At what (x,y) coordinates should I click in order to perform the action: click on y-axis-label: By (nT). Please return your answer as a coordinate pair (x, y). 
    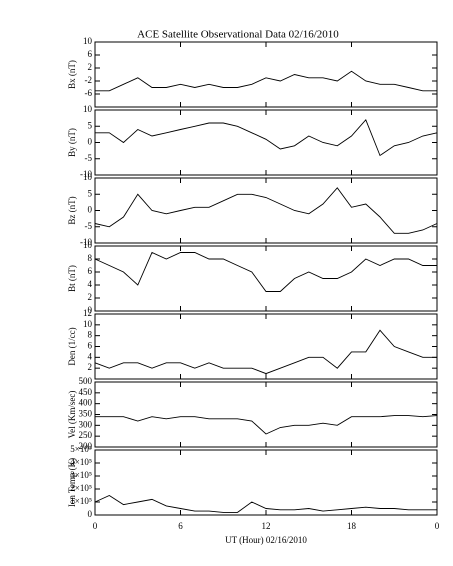
    Looking at the image, I should click on (72, 142).